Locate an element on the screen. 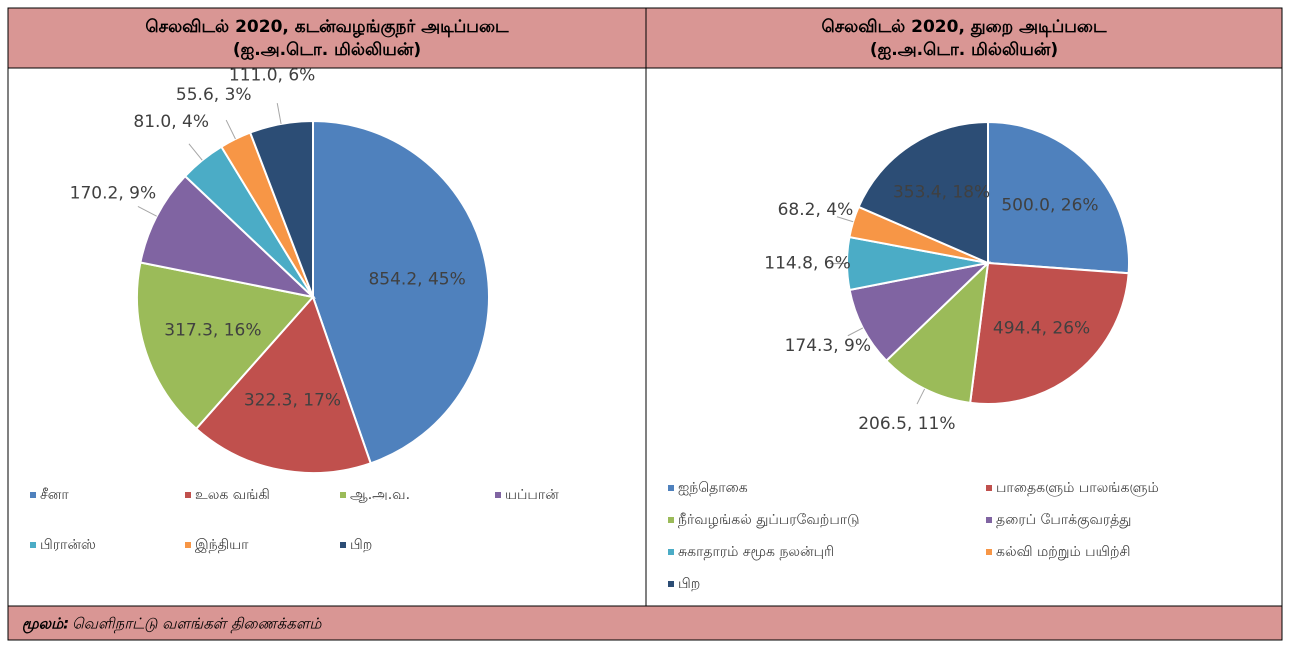 The height and width of the screenshot is (646, 1290). data-label: 322.3, 17% is located at coordinates (292, 401).